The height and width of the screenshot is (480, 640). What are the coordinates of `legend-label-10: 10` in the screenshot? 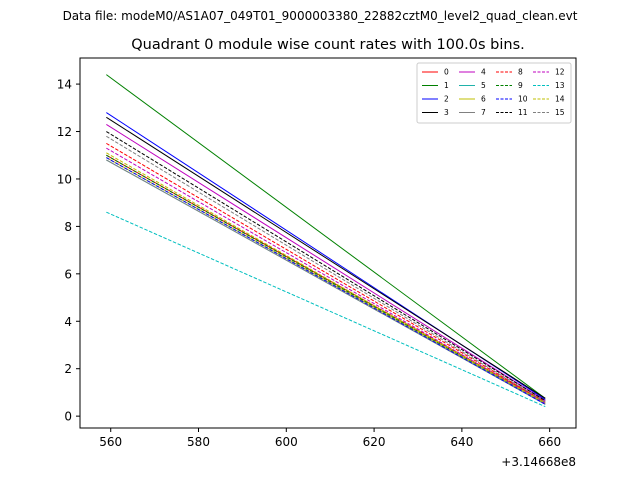 It's located at (523, 99).